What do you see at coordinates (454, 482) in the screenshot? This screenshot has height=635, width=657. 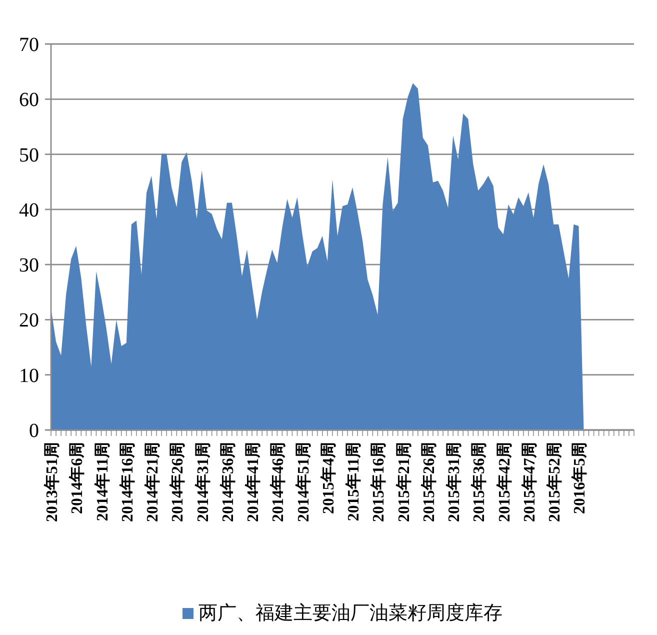 I see `x-tick-label: 2015年31周` at bounding box center [454, 482].